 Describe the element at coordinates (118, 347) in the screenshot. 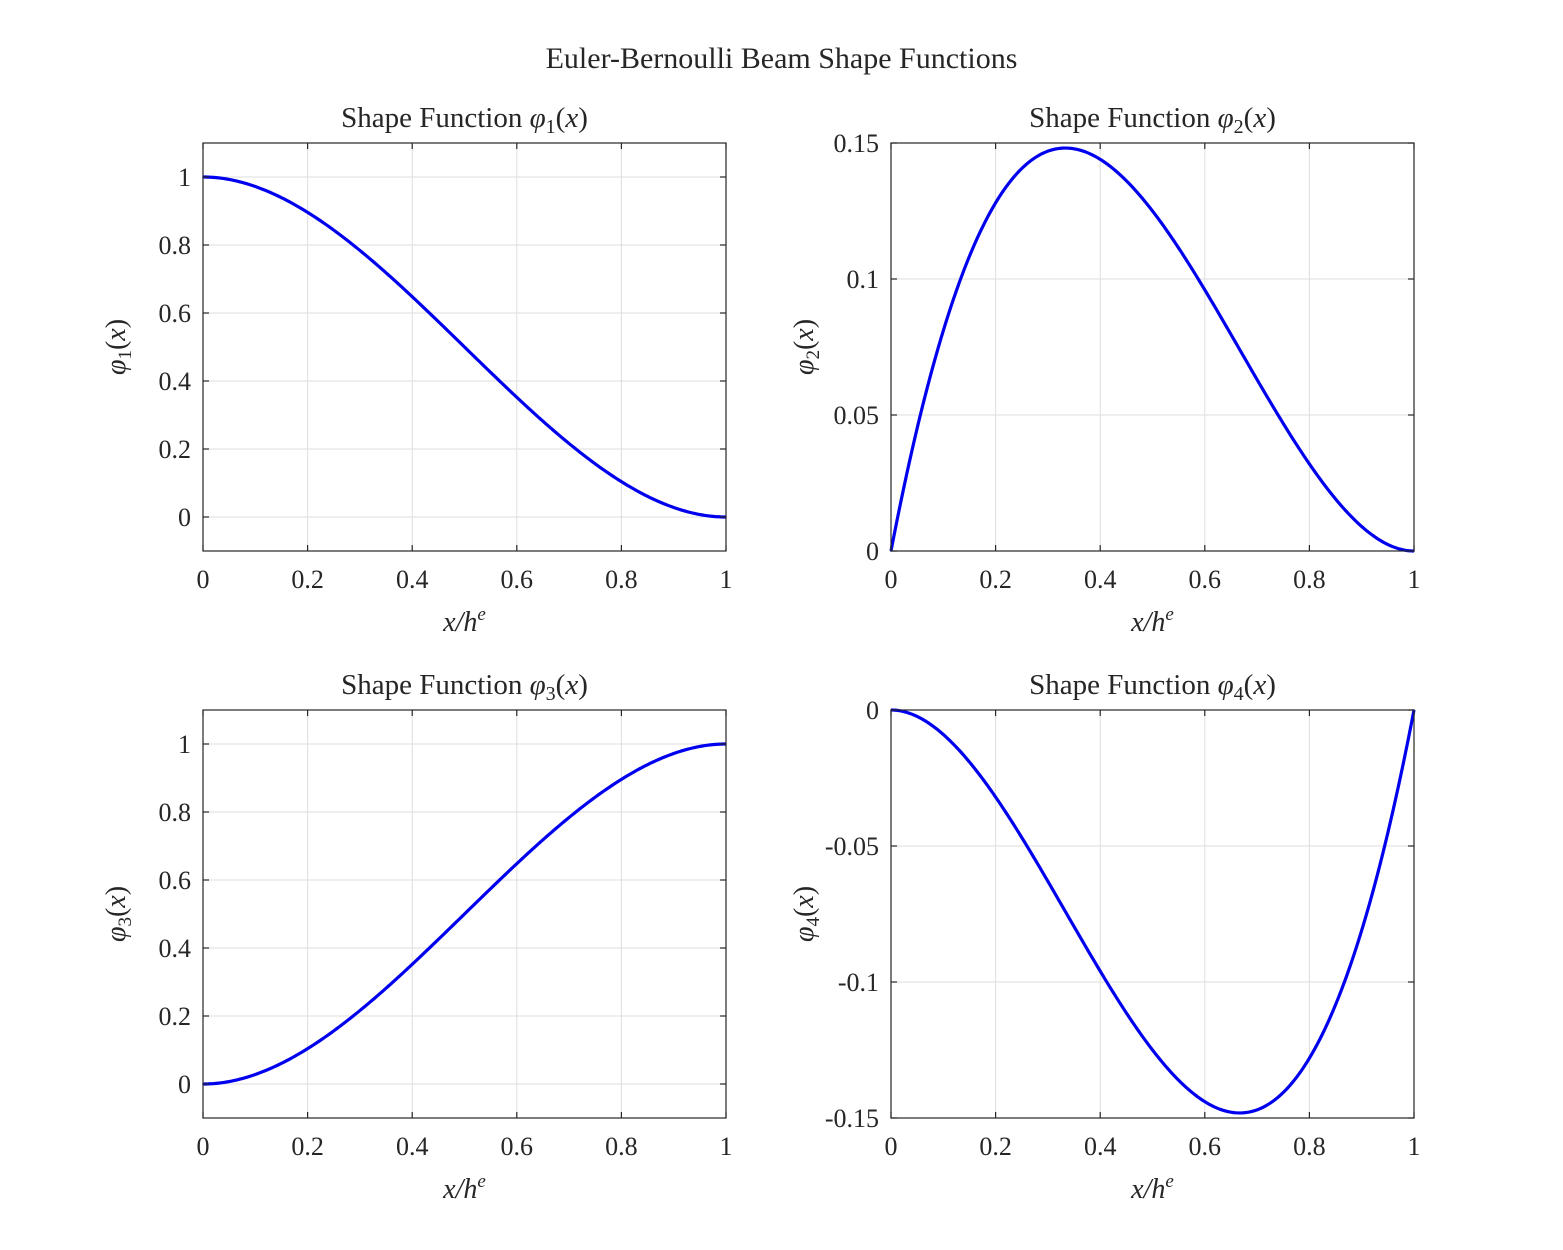

I see `y-axis-label: φ1(x)` at that location.